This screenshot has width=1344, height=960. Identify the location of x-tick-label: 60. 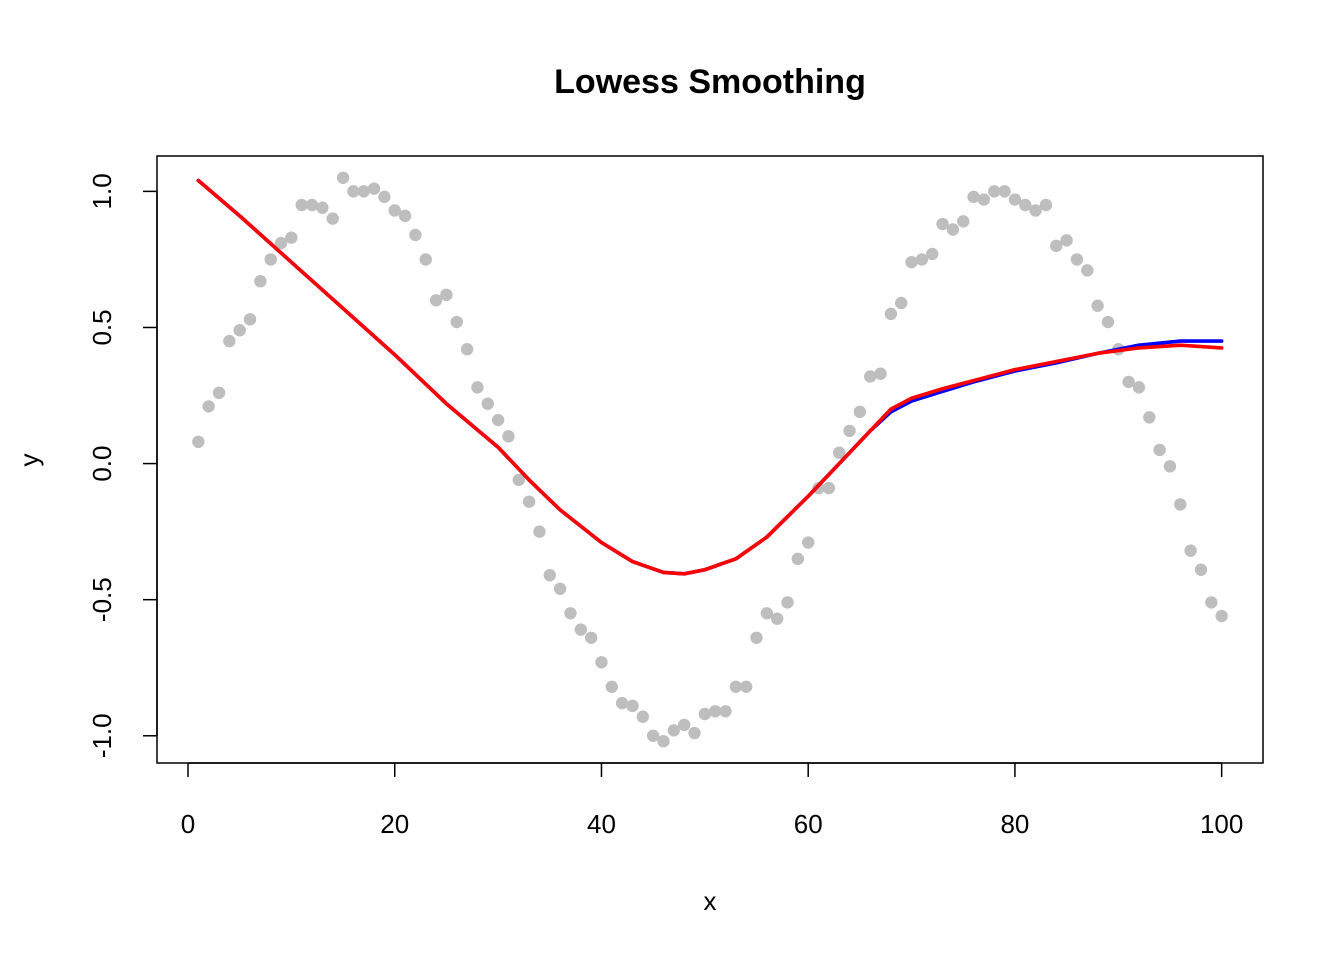
(808, 824).